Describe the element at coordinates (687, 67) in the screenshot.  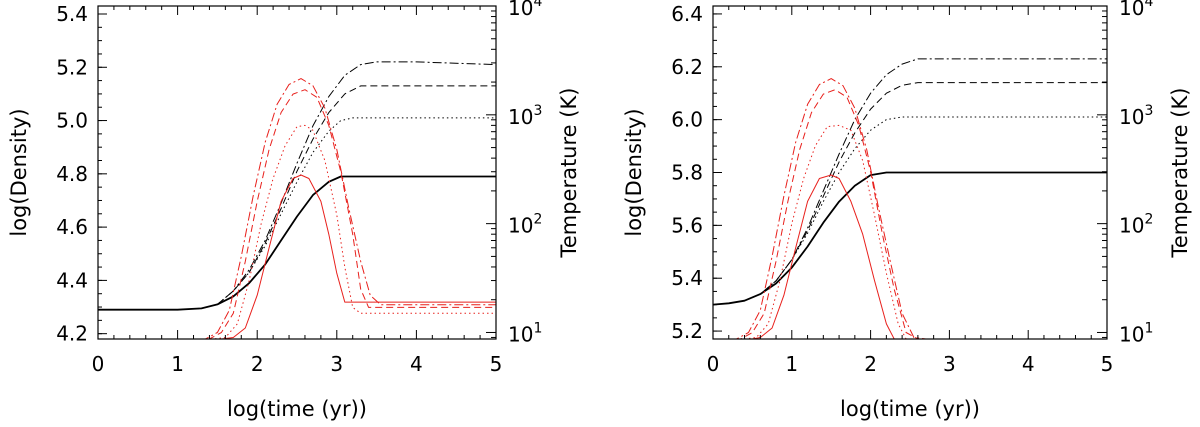
I see `y-tick-label: 6.2` at that location.